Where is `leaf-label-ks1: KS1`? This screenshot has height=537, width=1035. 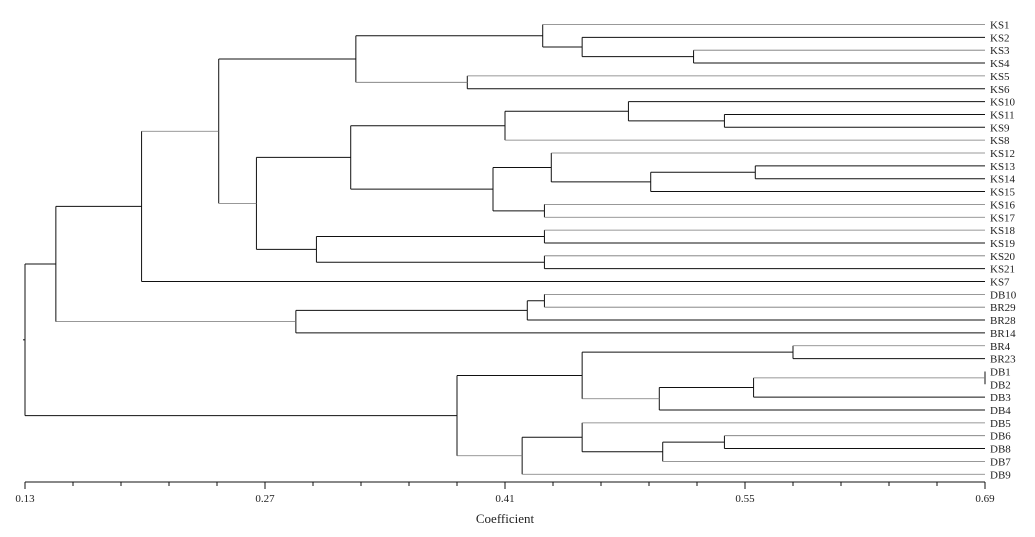
leaf-label-ks1: KS1 is located at coordinates (1000, 26).